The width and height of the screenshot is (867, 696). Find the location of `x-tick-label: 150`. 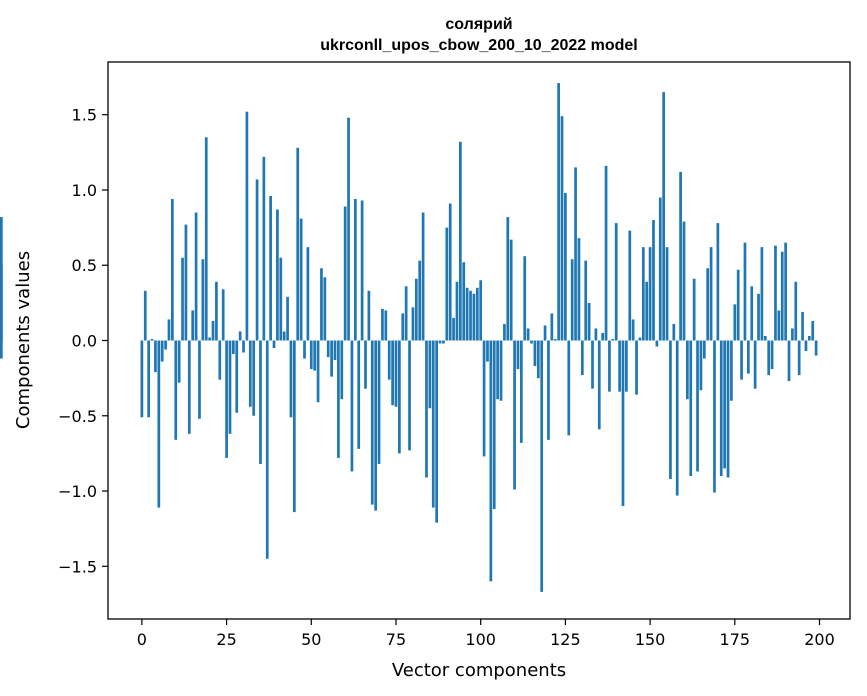

x-tick-label: 150 is located at coordinates (650, 639).